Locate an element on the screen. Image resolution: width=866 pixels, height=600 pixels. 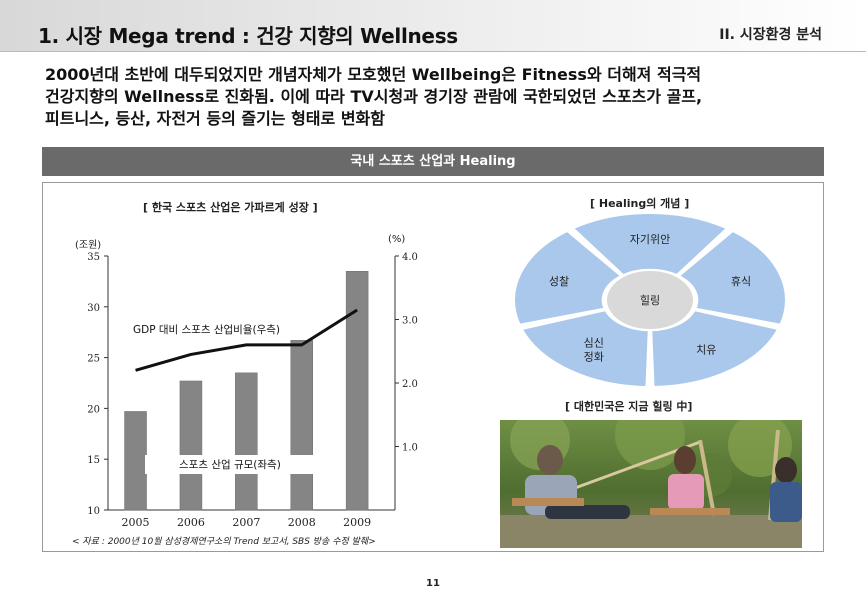
healing-title: [ Healing의 개념 ] is located at coordinates (640, 203).